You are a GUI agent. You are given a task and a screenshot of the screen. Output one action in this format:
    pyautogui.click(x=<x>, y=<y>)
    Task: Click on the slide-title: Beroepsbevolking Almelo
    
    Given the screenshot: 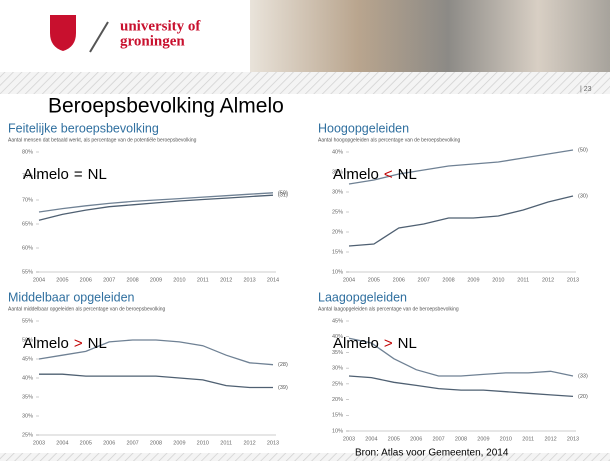 What is the action you would take?
    pyautogui.click(x=166, y=106)
    